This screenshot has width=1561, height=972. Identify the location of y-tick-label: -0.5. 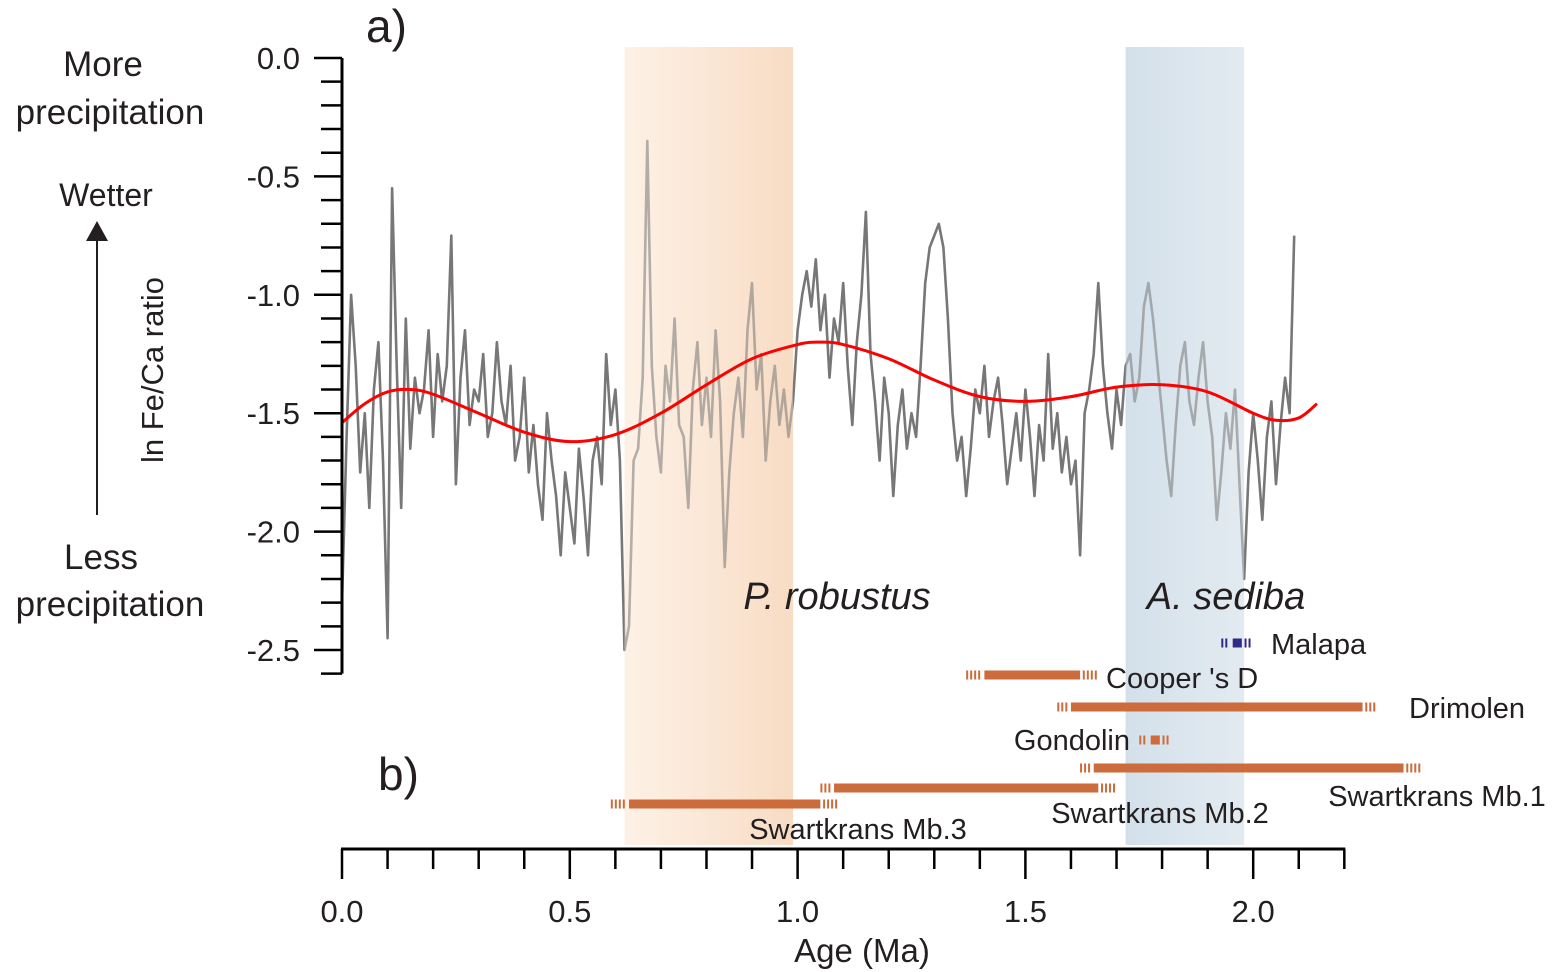
(273, 176).